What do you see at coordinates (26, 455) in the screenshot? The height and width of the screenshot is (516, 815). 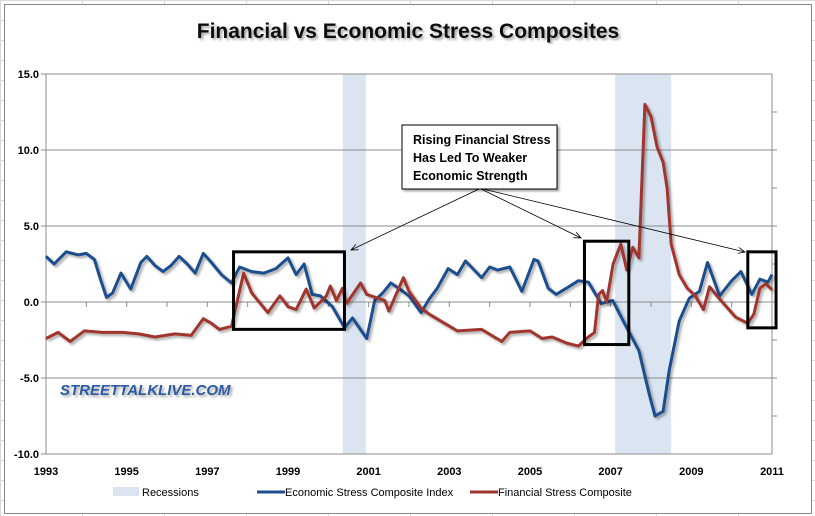 I see `y-tick-label: -10.0` at bounding box center [26, 455].